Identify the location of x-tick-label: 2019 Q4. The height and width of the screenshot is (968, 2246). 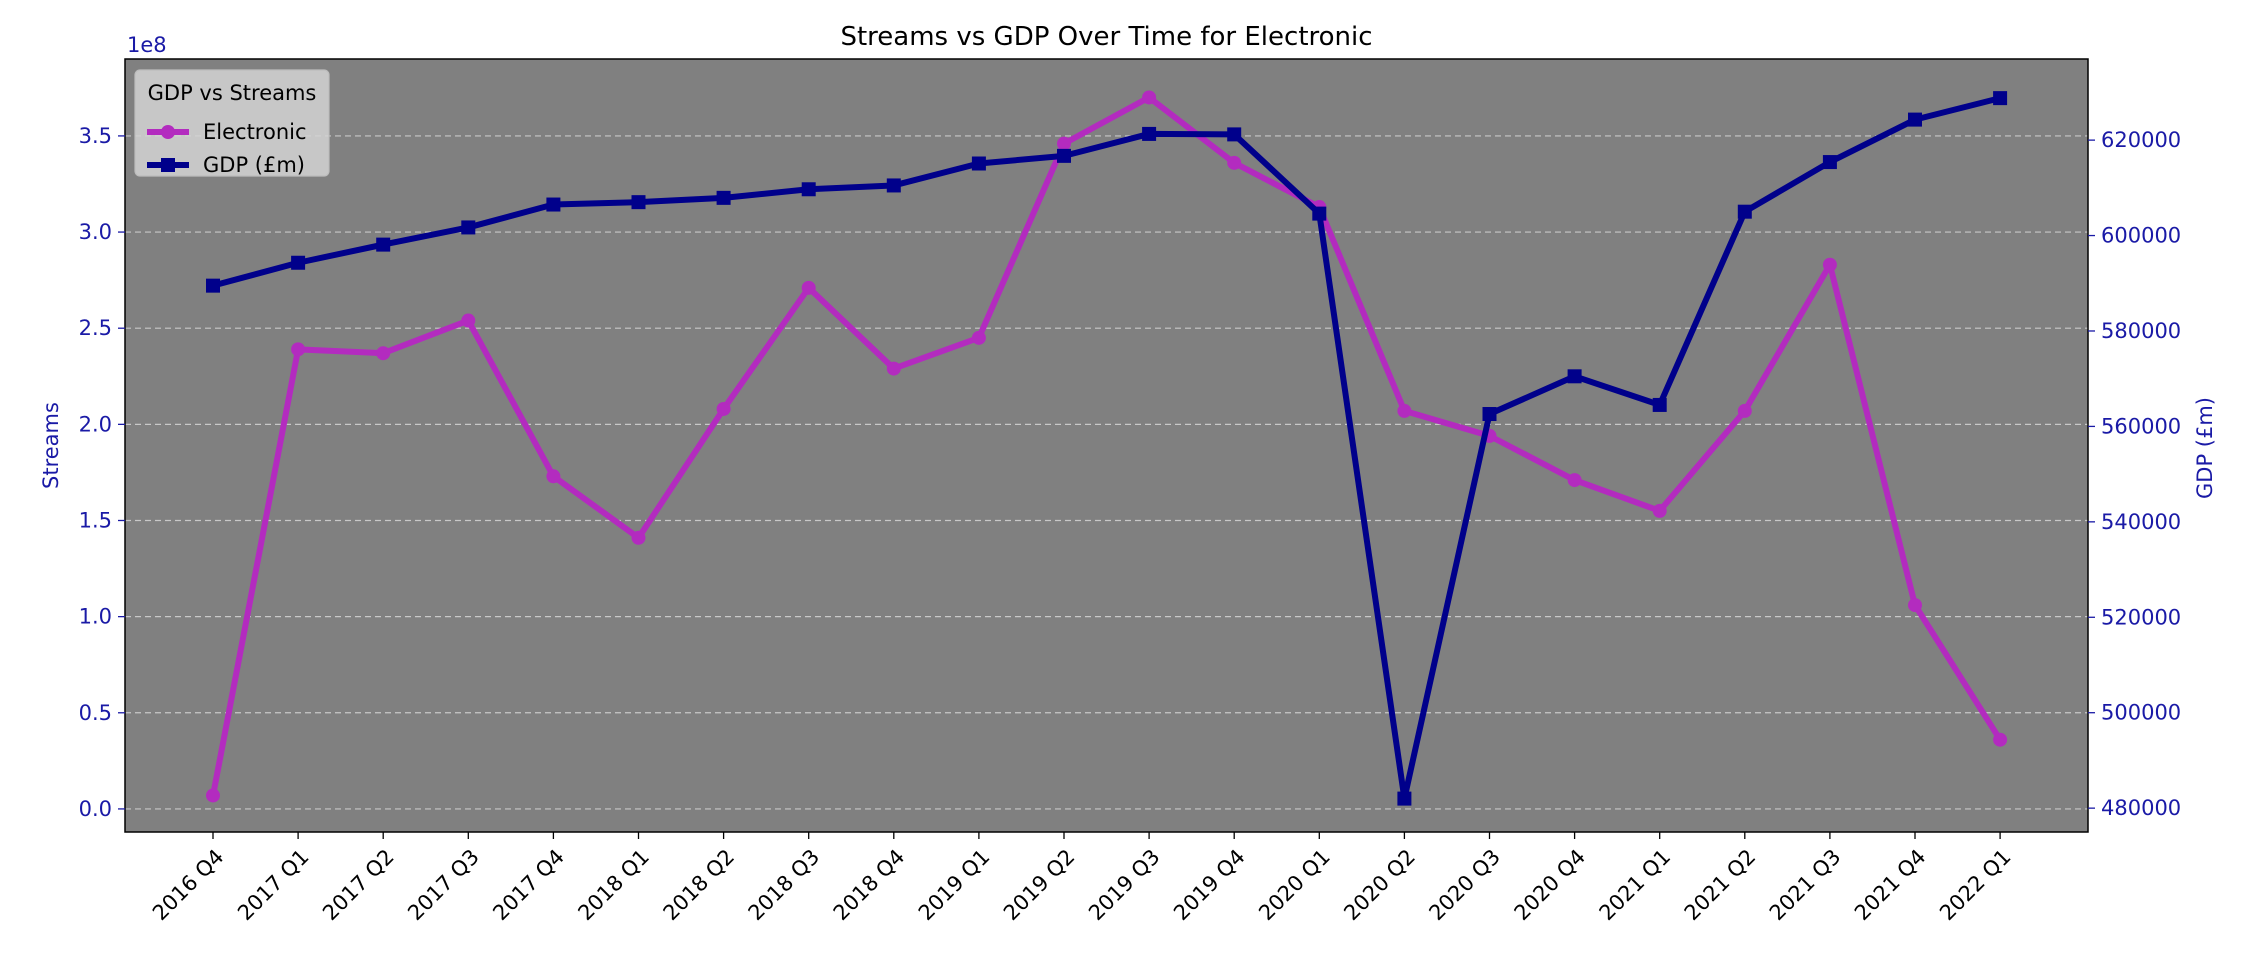
(1209, 885).